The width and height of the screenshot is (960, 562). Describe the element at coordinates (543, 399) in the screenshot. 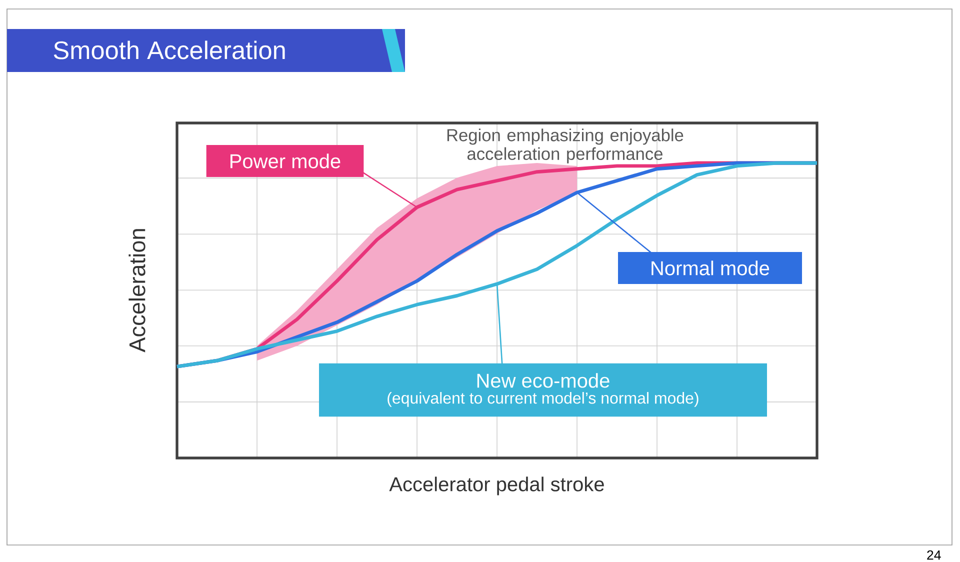

I see `annotation: (equivalent to current model’s normal mode)` at that location.